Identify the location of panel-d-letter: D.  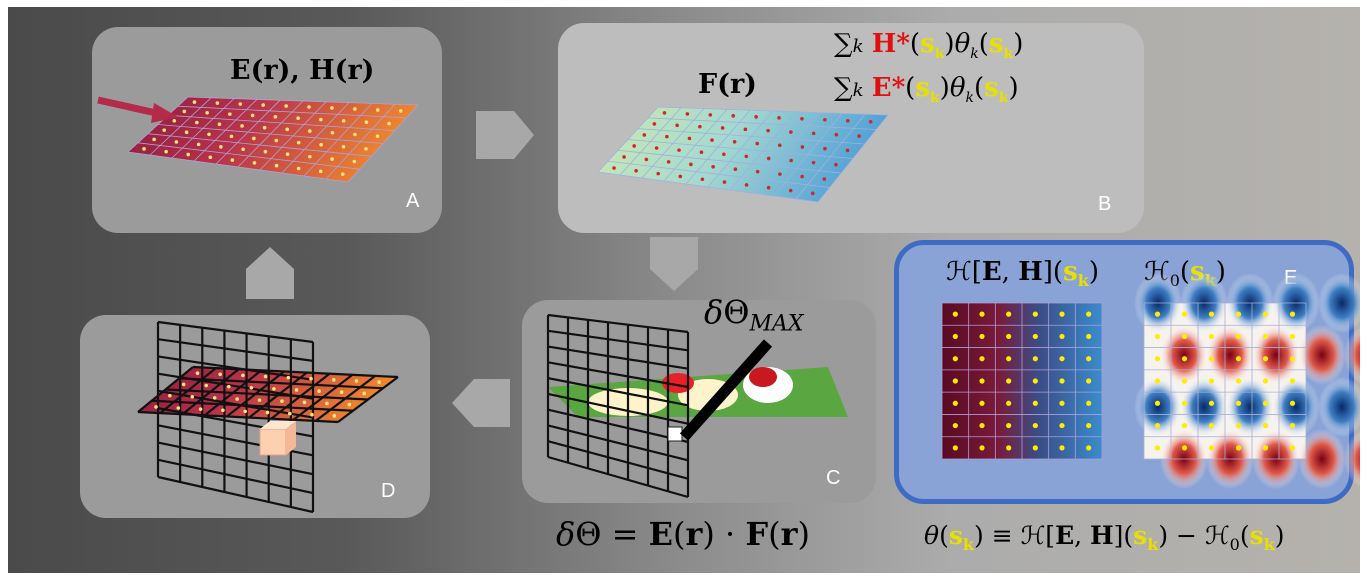
(388, 491).